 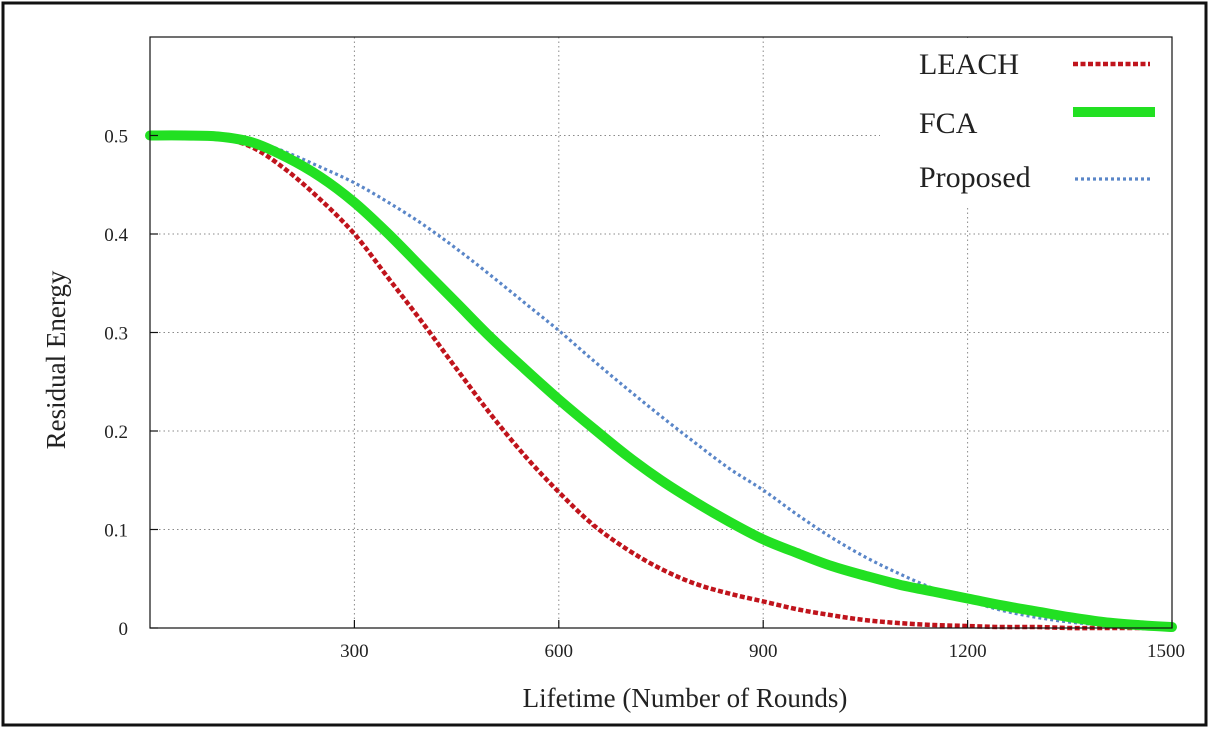 What do you see at coordinates (948, 123) in the screenshot?
I see `legend-label-fca: FCA` at bounding box center [948, 123].